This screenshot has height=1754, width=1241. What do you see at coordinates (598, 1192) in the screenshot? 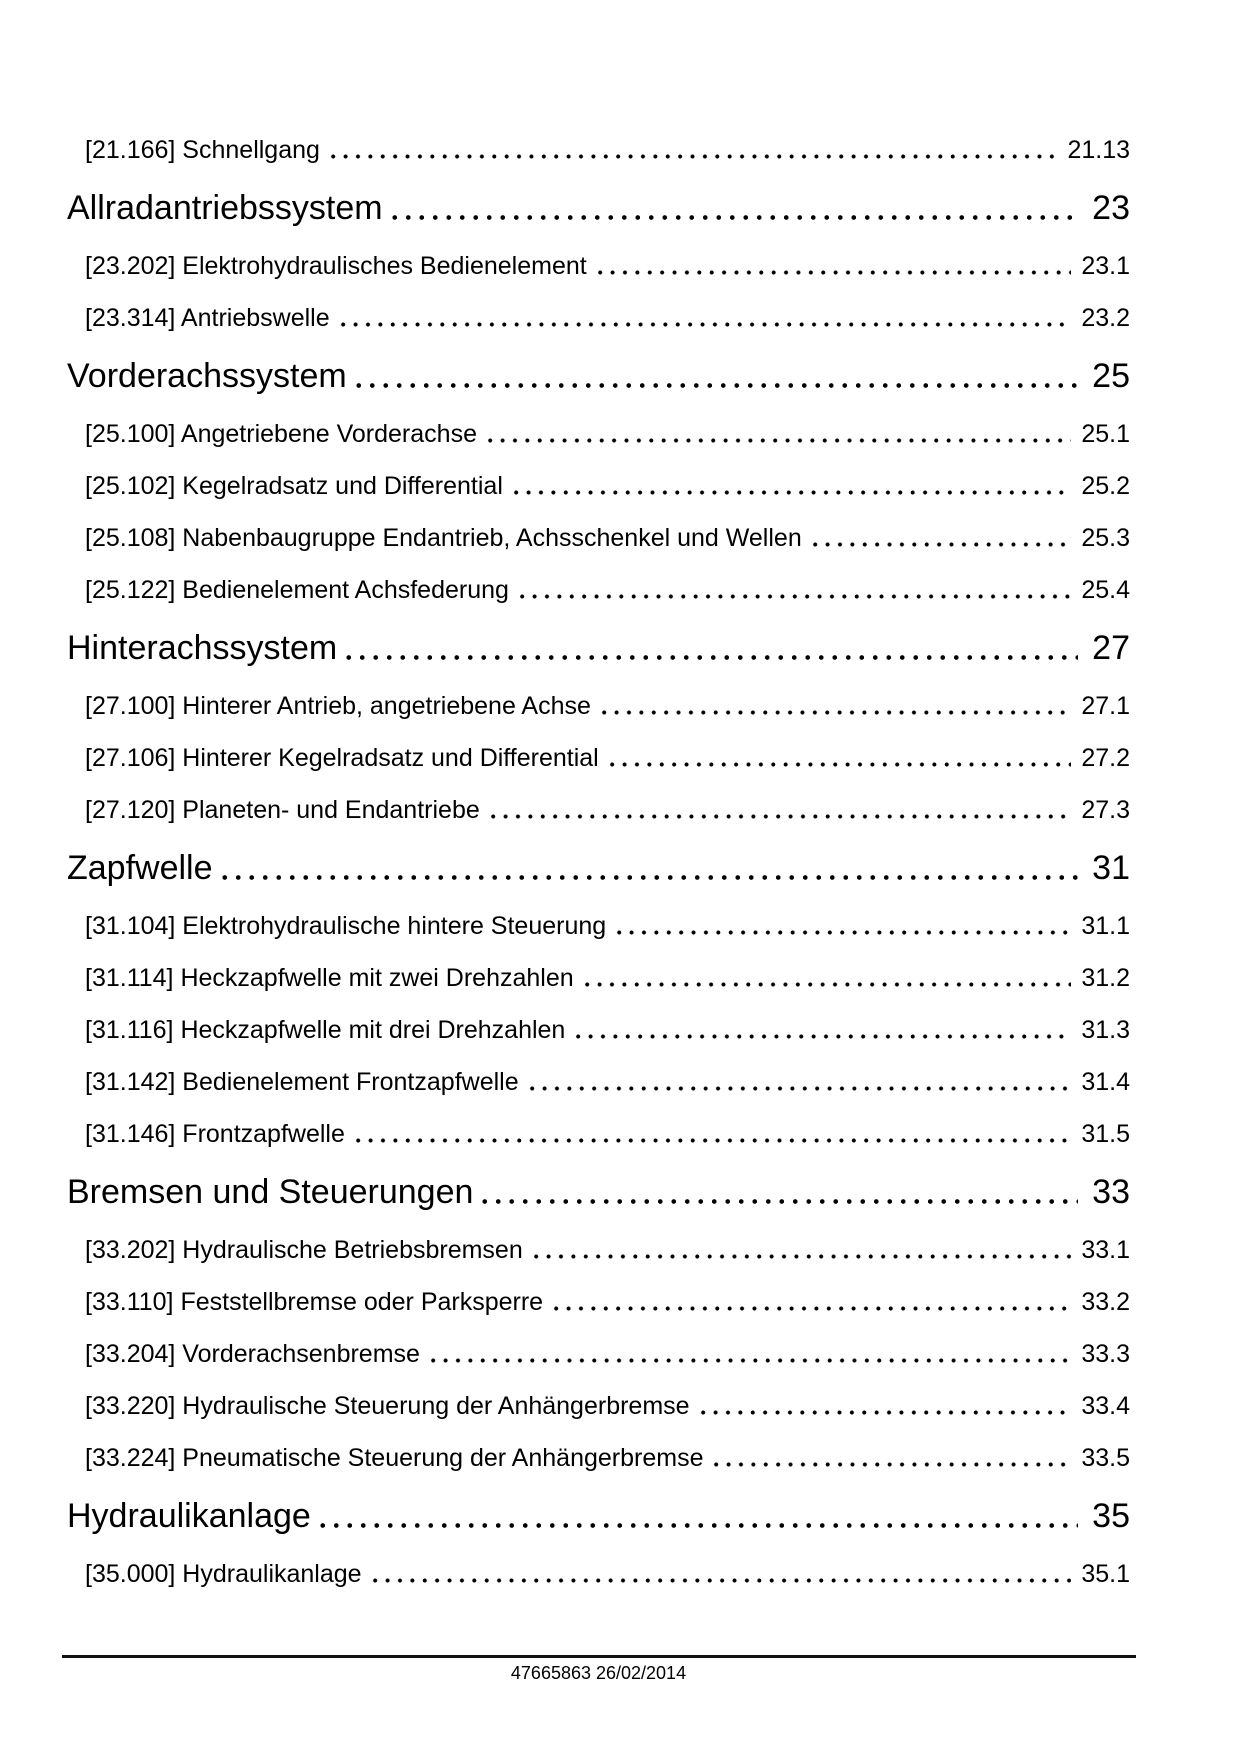
I see `toc-chapter-row: Bremsen und Steuerungen 33` at bounding box center [598, 1192].